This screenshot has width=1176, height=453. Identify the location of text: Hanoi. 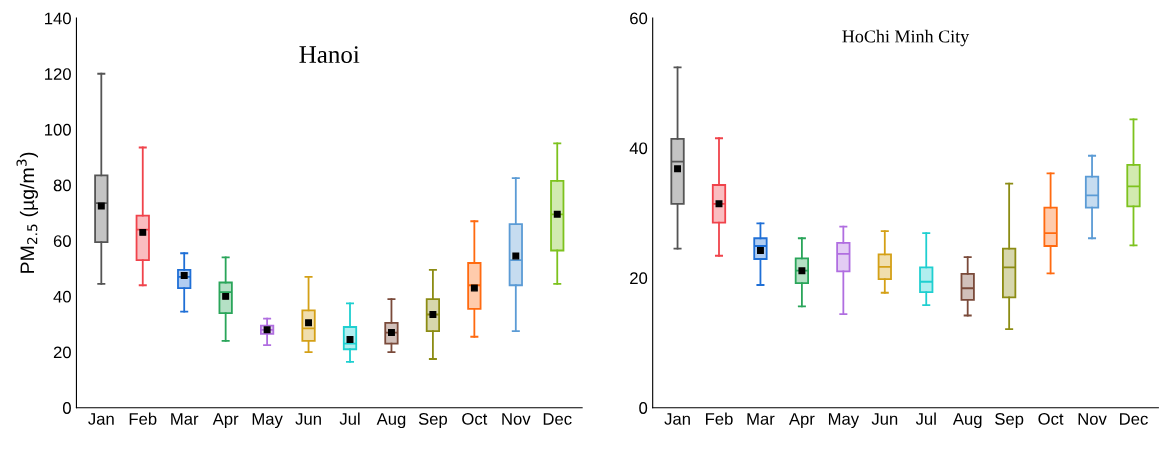
(329, 54).